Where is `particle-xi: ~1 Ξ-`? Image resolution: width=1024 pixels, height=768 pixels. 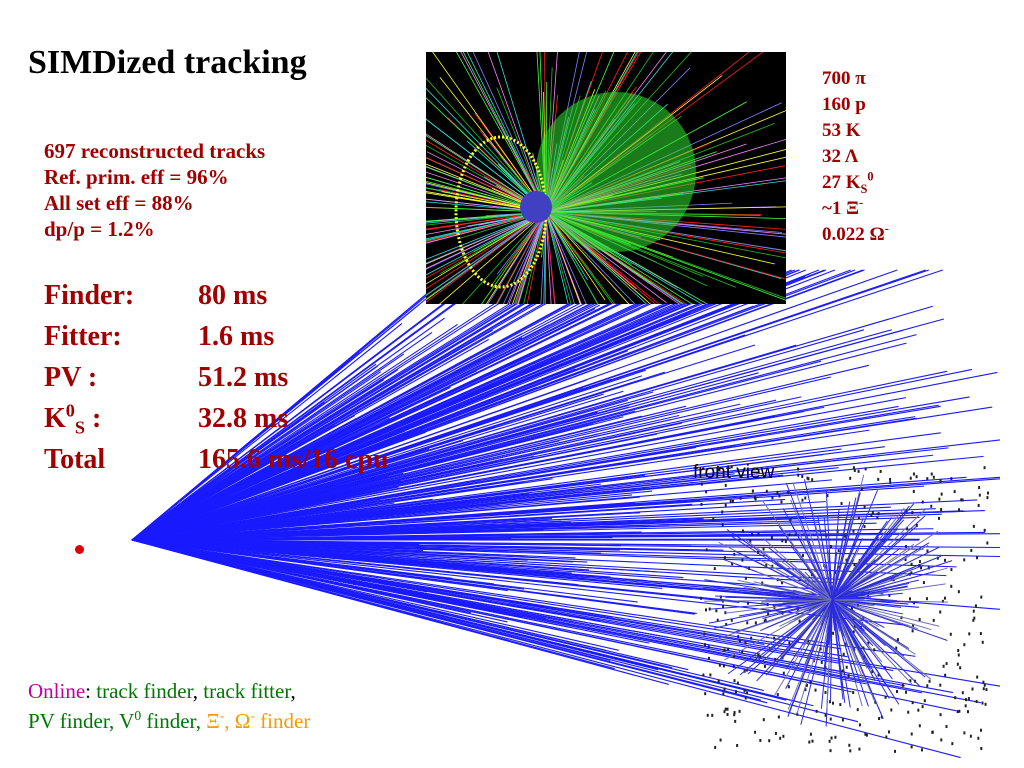
particle-xi: ~1 Ξ- is located at coordinates (843, 207).